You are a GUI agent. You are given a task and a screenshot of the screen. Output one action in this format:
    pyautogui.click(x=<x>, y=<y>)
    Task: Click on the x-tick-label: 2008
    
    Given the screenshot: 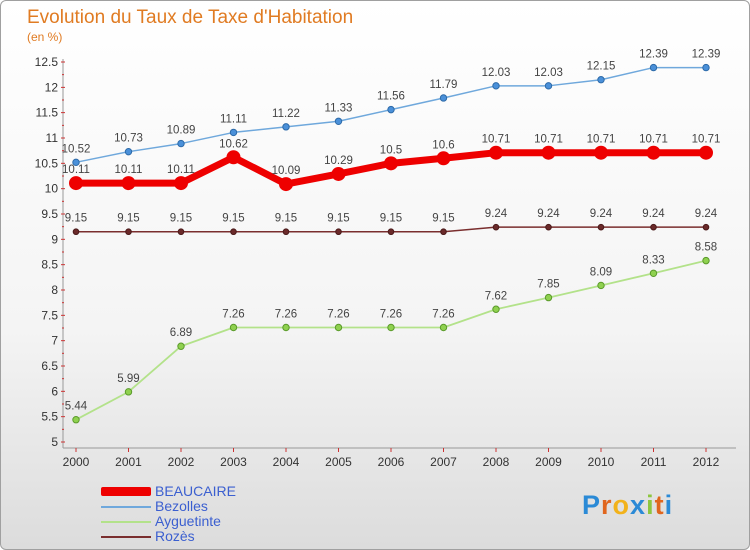 What is the action you would take?
    pyautogui.click(x=496, y=462)
    